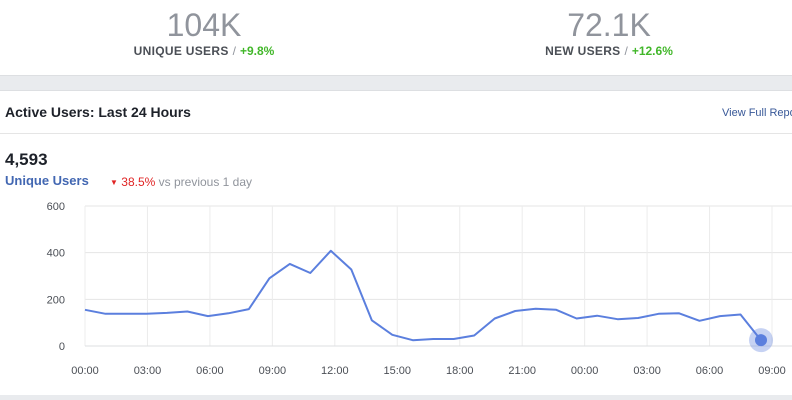 The image size is (792, 400). I want to click on metric-selector: Unique Users, so click(47, 180).